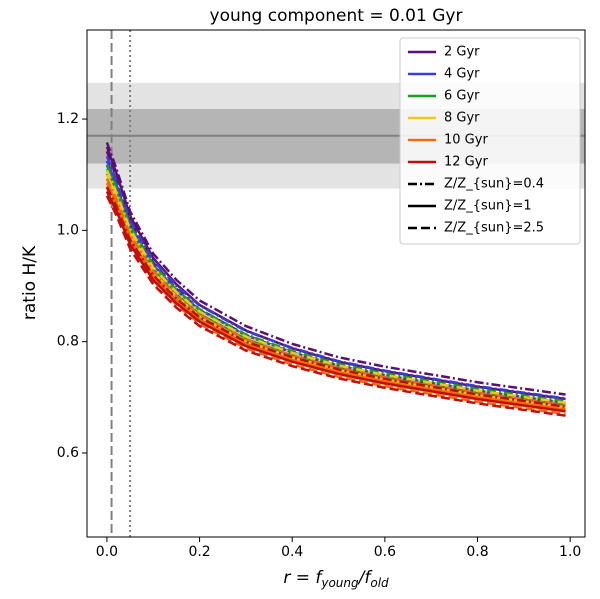 The width and height of the screenshot is (600, 599). I want to click on legend-label: Z/Z_{sun}=1, so click(488, 206).